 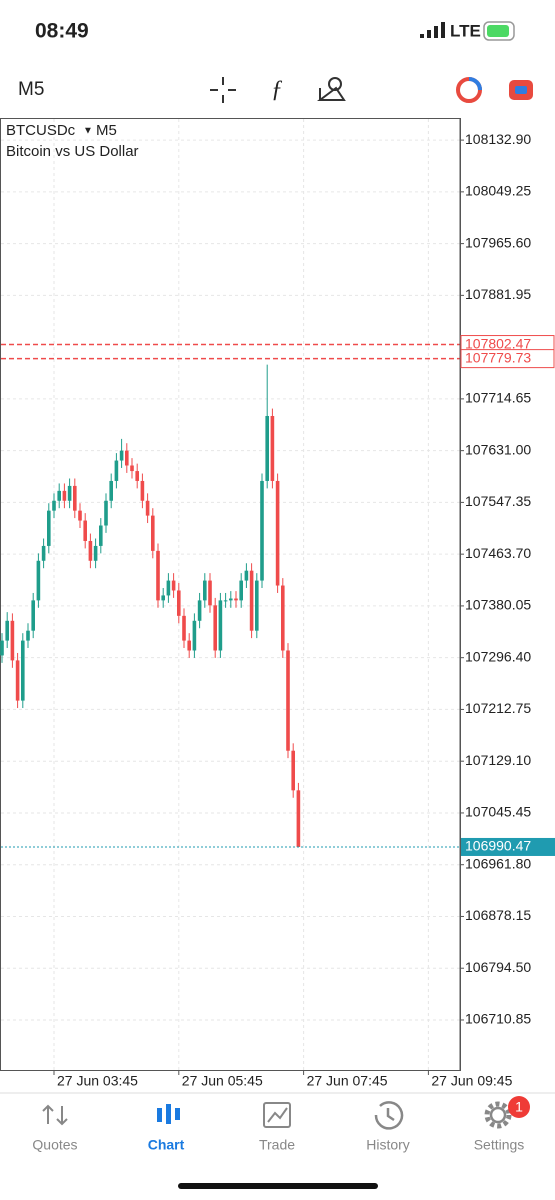 What do you see at coordinates (222, 1081) in the screenshot?
I see `x-tick-label: 27 Jun 05:45` at bounding box center [222, 1081].